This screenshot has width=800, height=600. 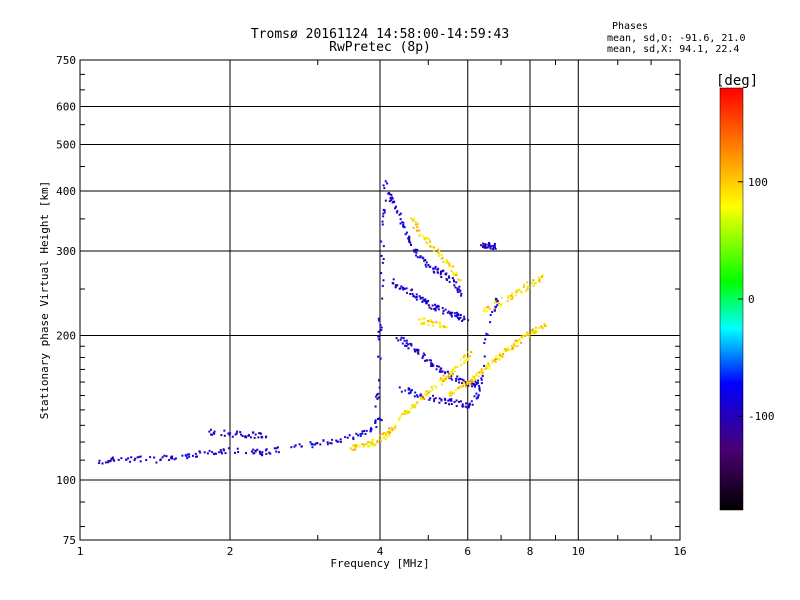 What do you see at coordinates (44, 300) in the screenshot?
I see `y-axis-label: Stationary phase Virtual Height [km]` at bounding box center [44, 300].